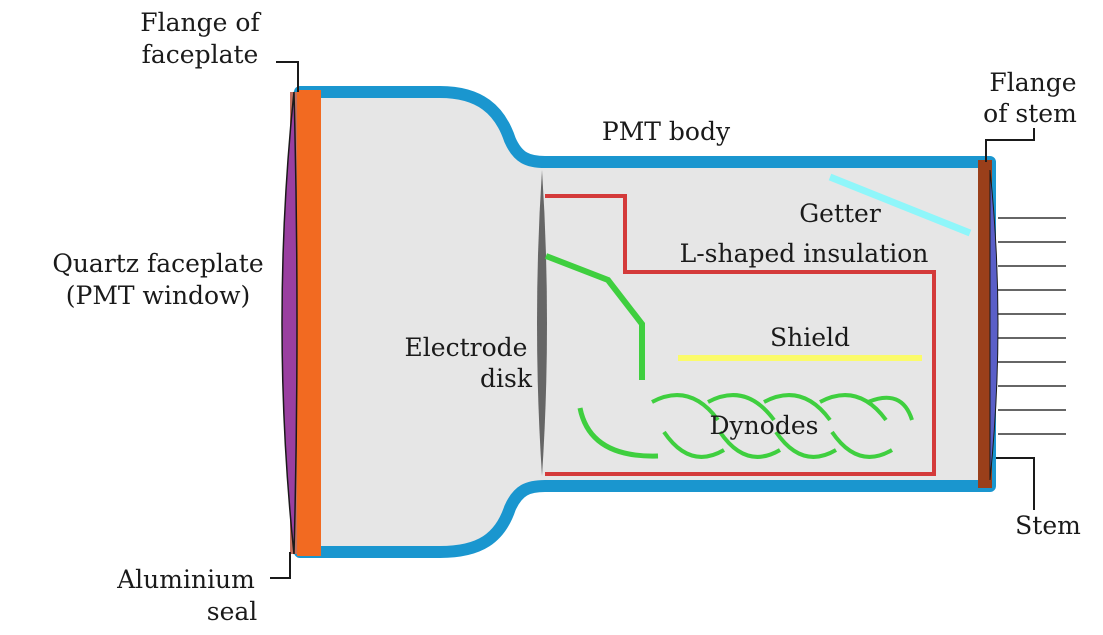 Image resolution: width=1103 pixels, height=635 pixels. I want to click on label-getter: Getter, so click(840, 213).